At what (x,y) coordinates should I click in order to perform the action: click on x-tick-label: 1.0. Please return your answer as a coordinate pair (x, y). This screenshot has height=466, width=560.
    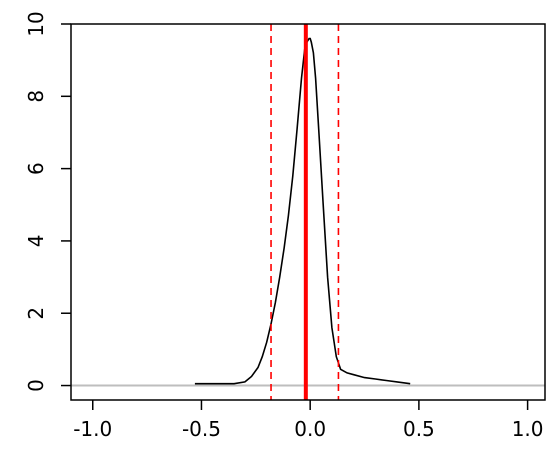
    Looking at the image, I should click on (528, 429).